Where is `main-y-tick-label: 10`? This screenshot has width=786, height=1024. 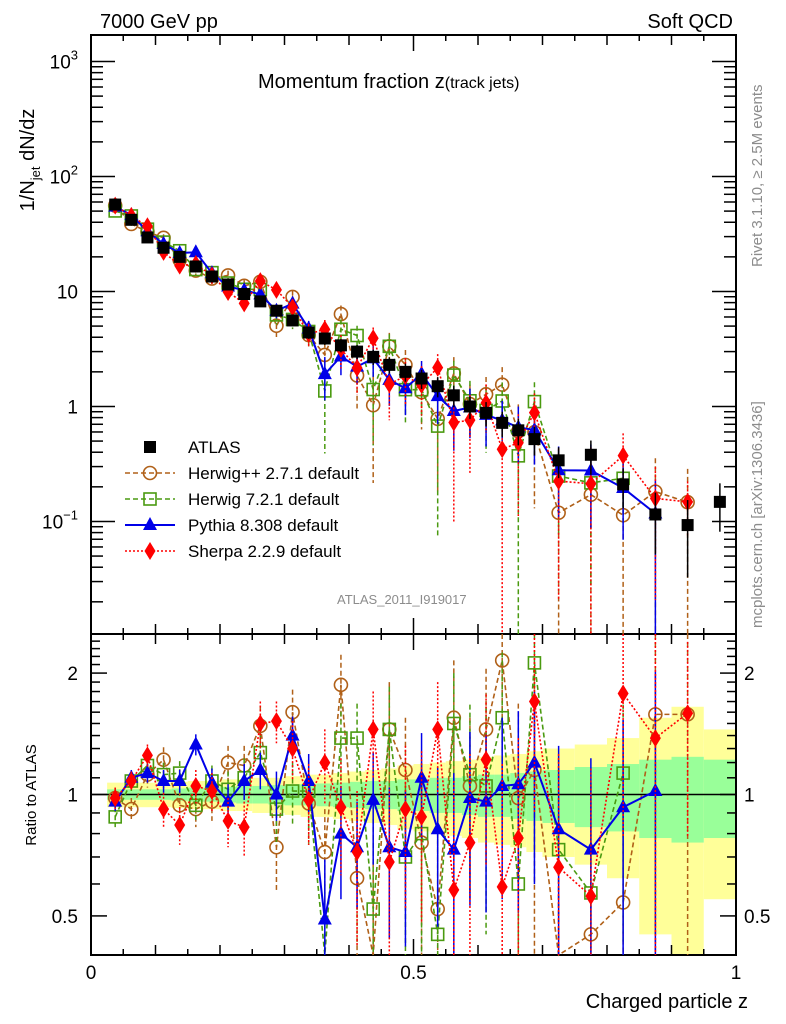
main-y-tick-label: 10 is located at coordinates (67, 292).